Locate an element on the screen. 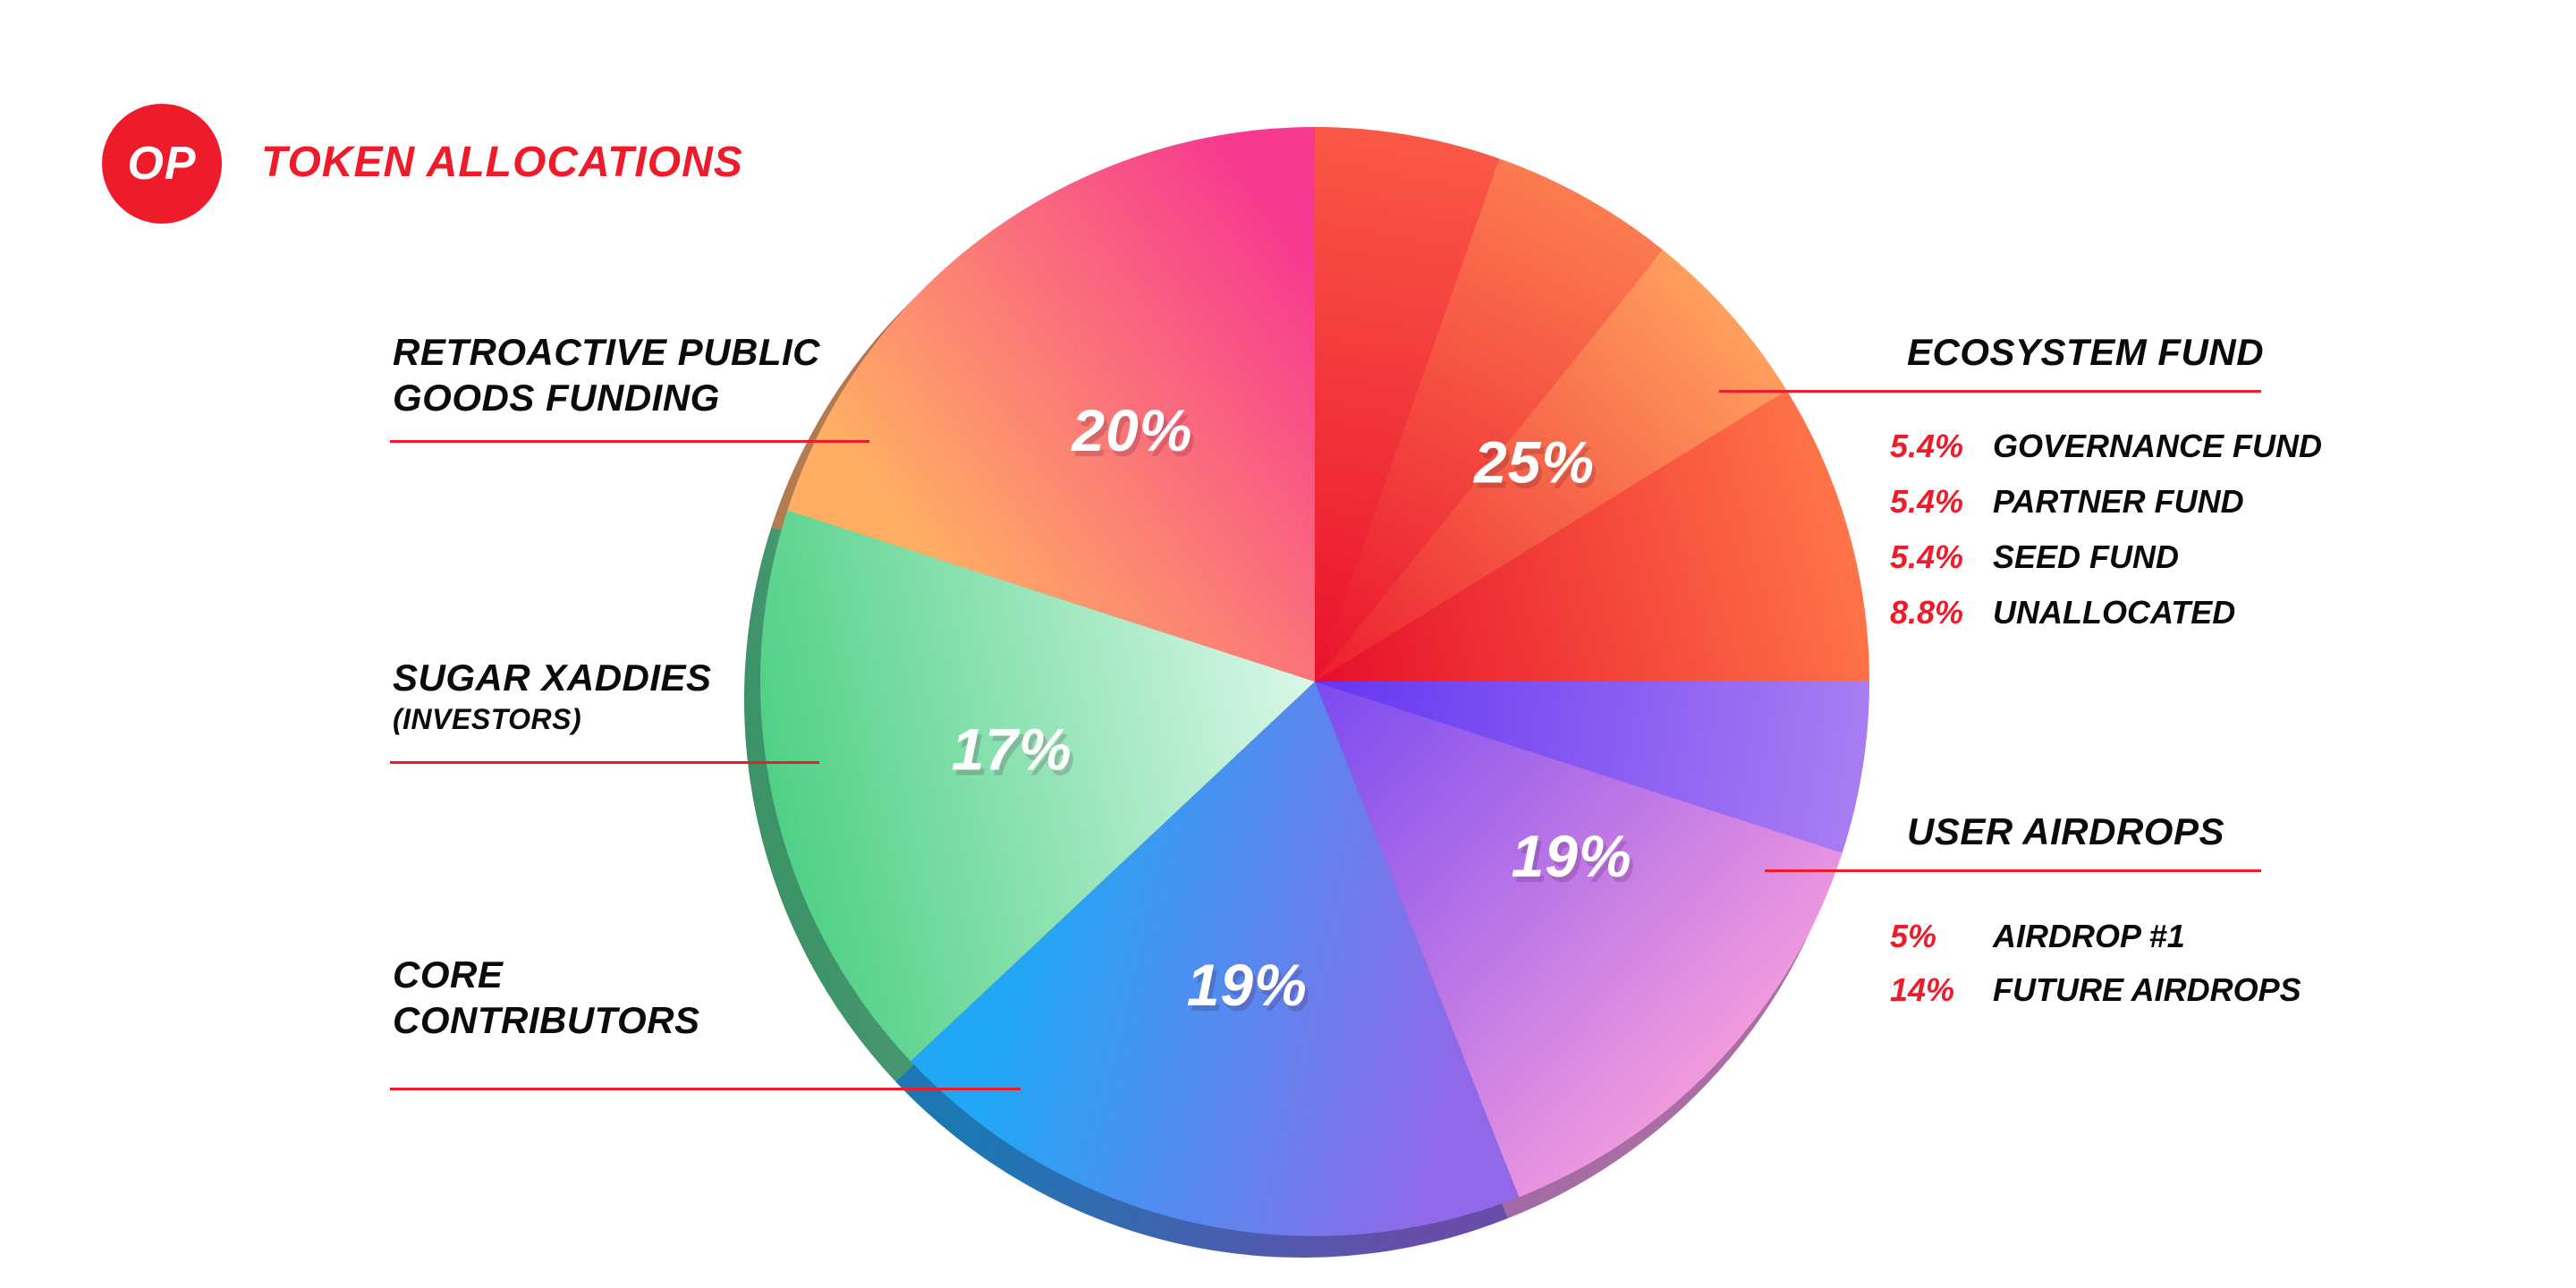 The height and width of the screenshot is (1288, 2576). allocation-item: 5.4% SEED FUND is located at coordinates (2106, 566).